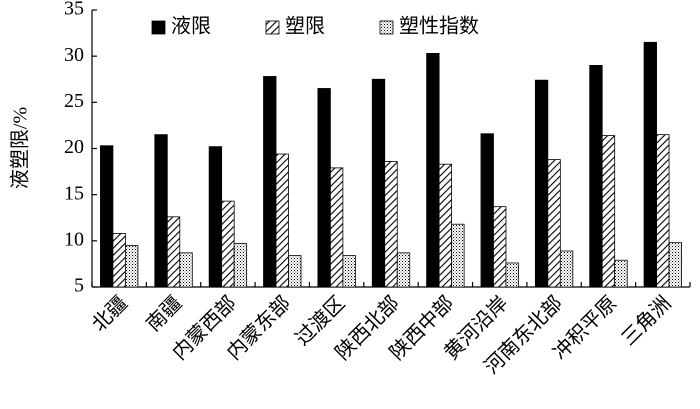 The image size is (700, 409). I want to click on y-tick-label: 15, so click(74, 193).